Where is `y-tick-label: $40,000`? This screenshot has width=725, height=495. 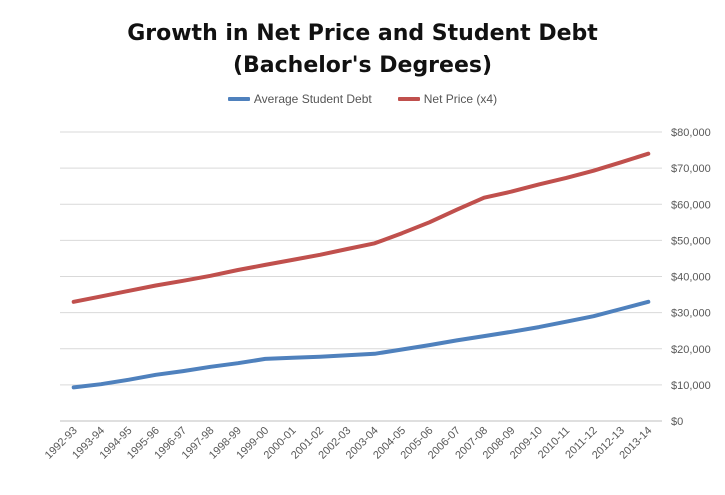 y-tick-label: $40,000 is located at coordinates (691, 278).